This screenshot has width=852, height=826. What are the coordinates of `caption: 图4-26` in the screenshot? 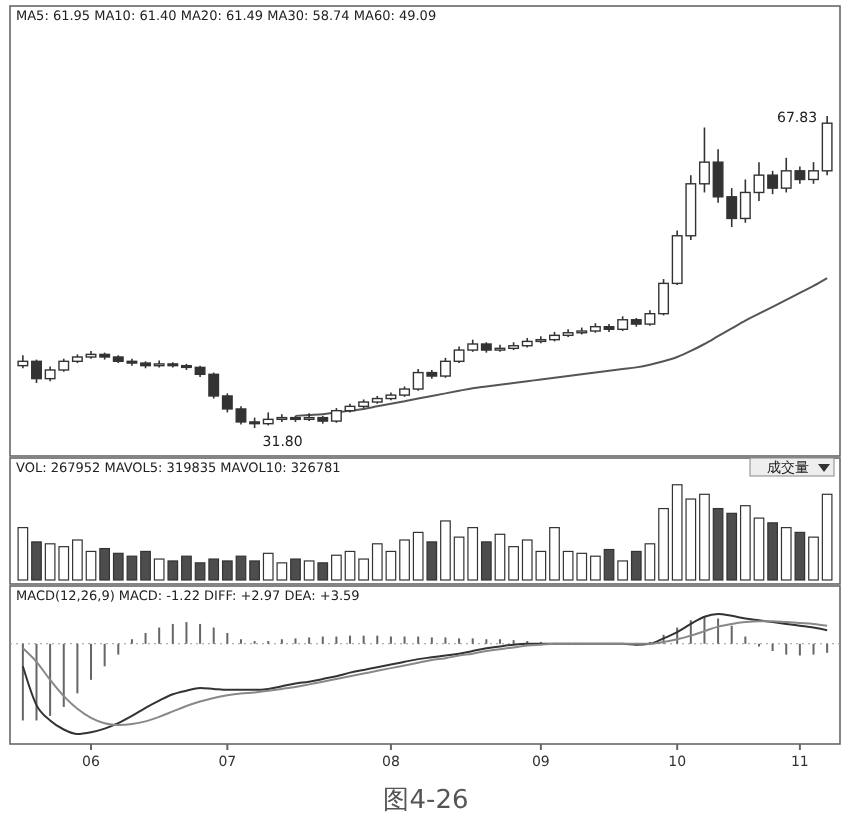 It's located at (426, 801).